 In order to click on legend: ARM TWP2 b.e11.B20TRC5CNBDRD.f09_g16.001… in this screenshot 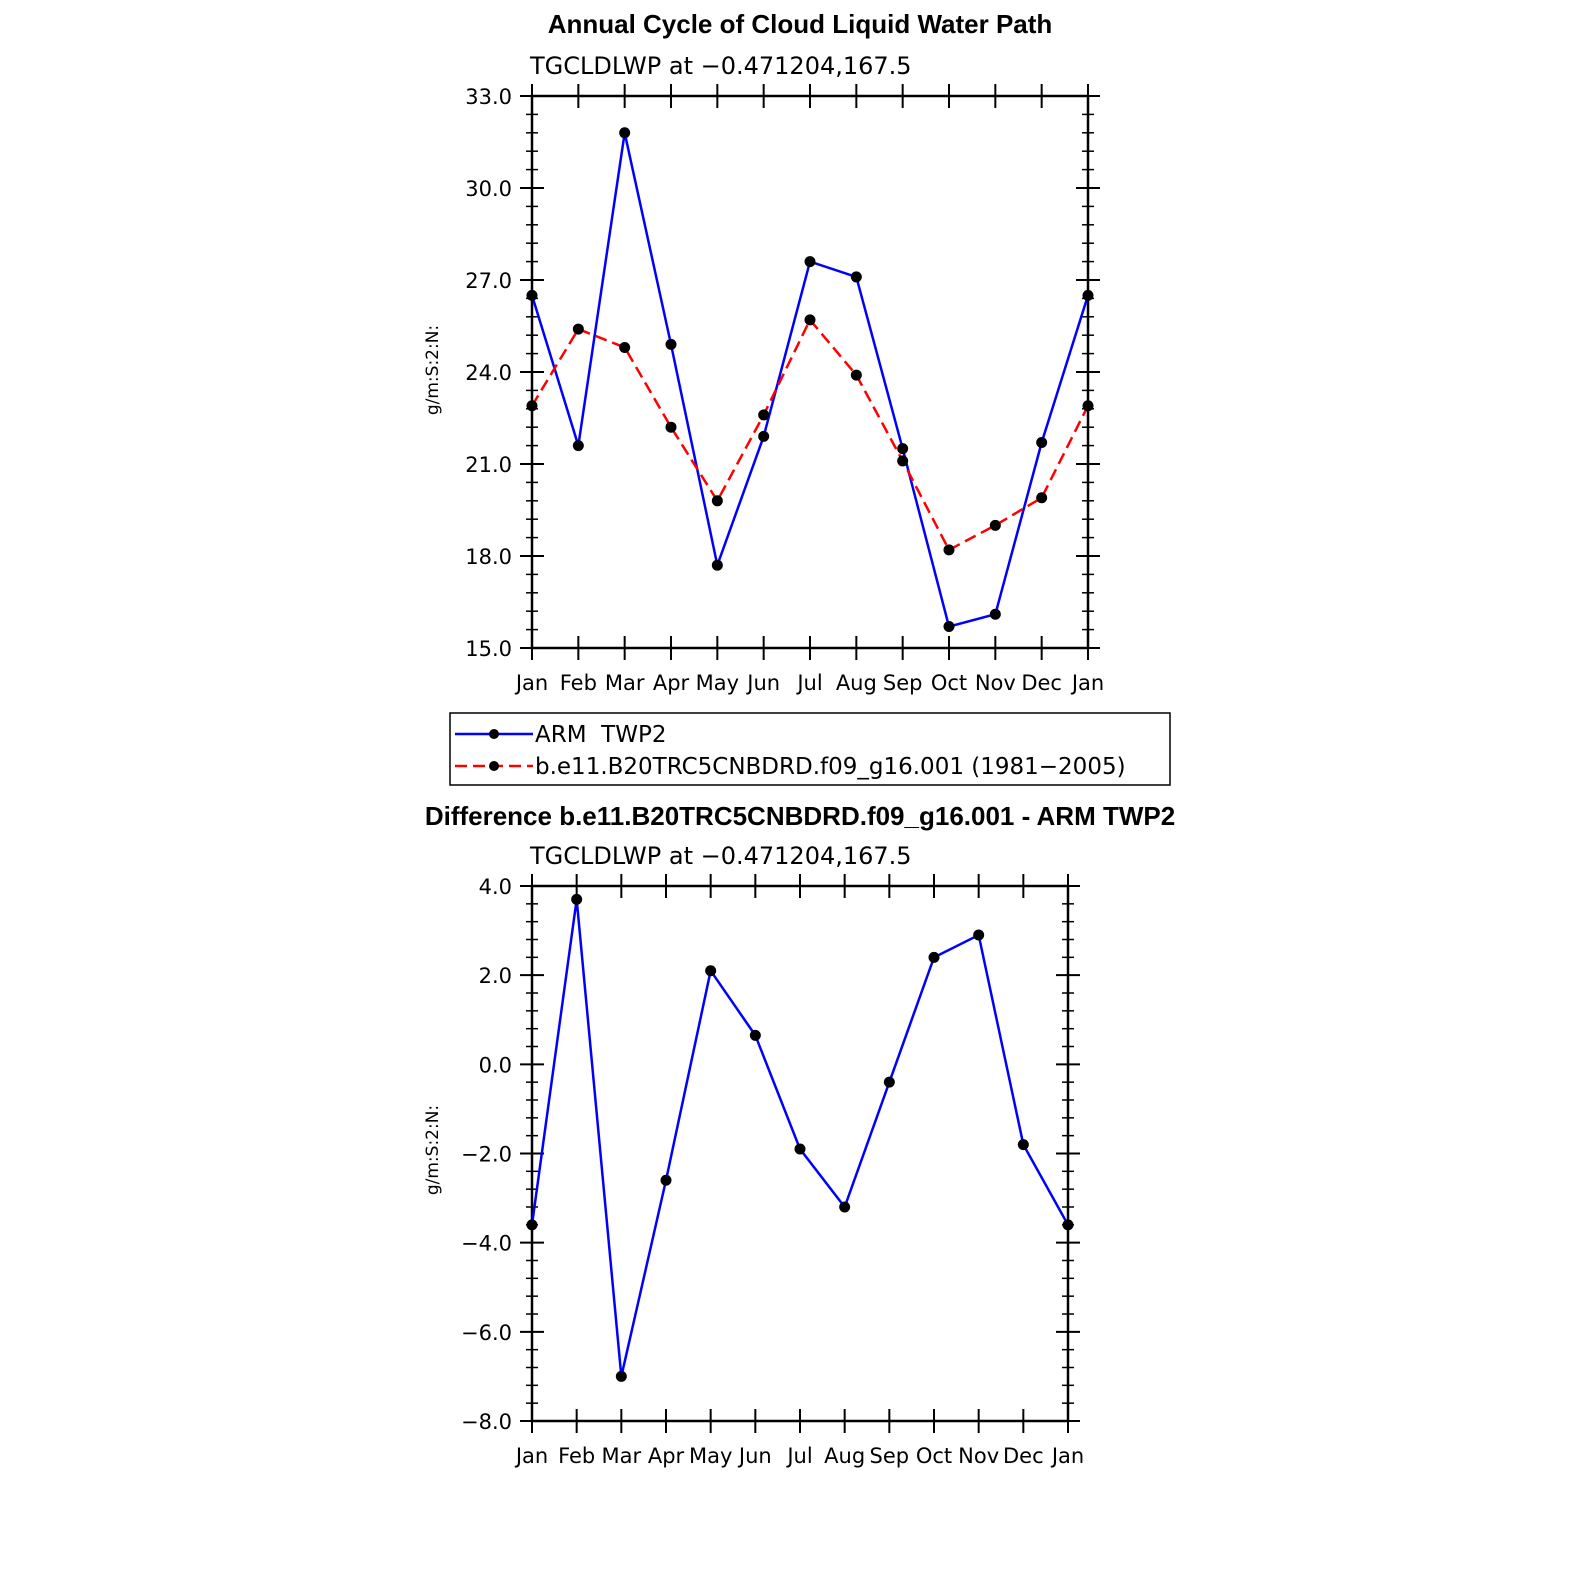, I will do `click(810, 749)`.